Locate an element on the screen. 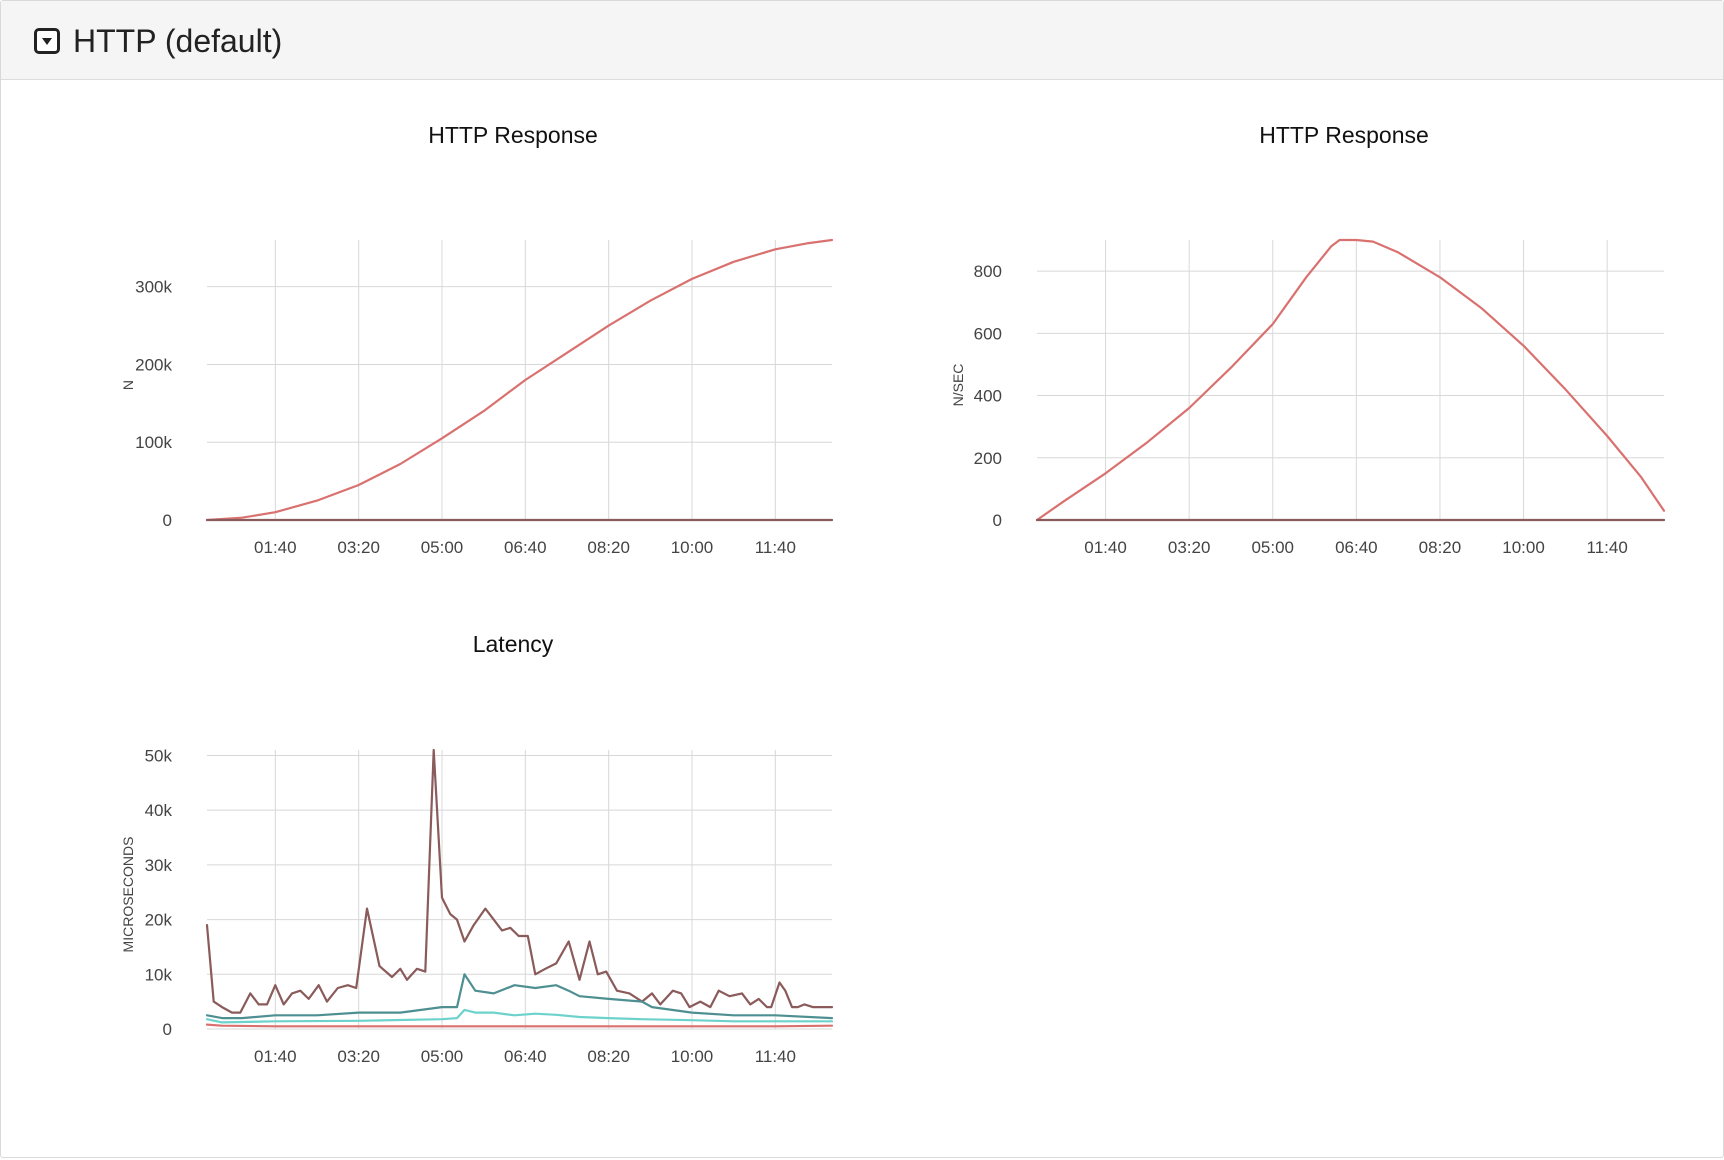 This screenshot has width=1724, height=1160. panel-header: HTTP (default) is located at coordinates (862, 40).